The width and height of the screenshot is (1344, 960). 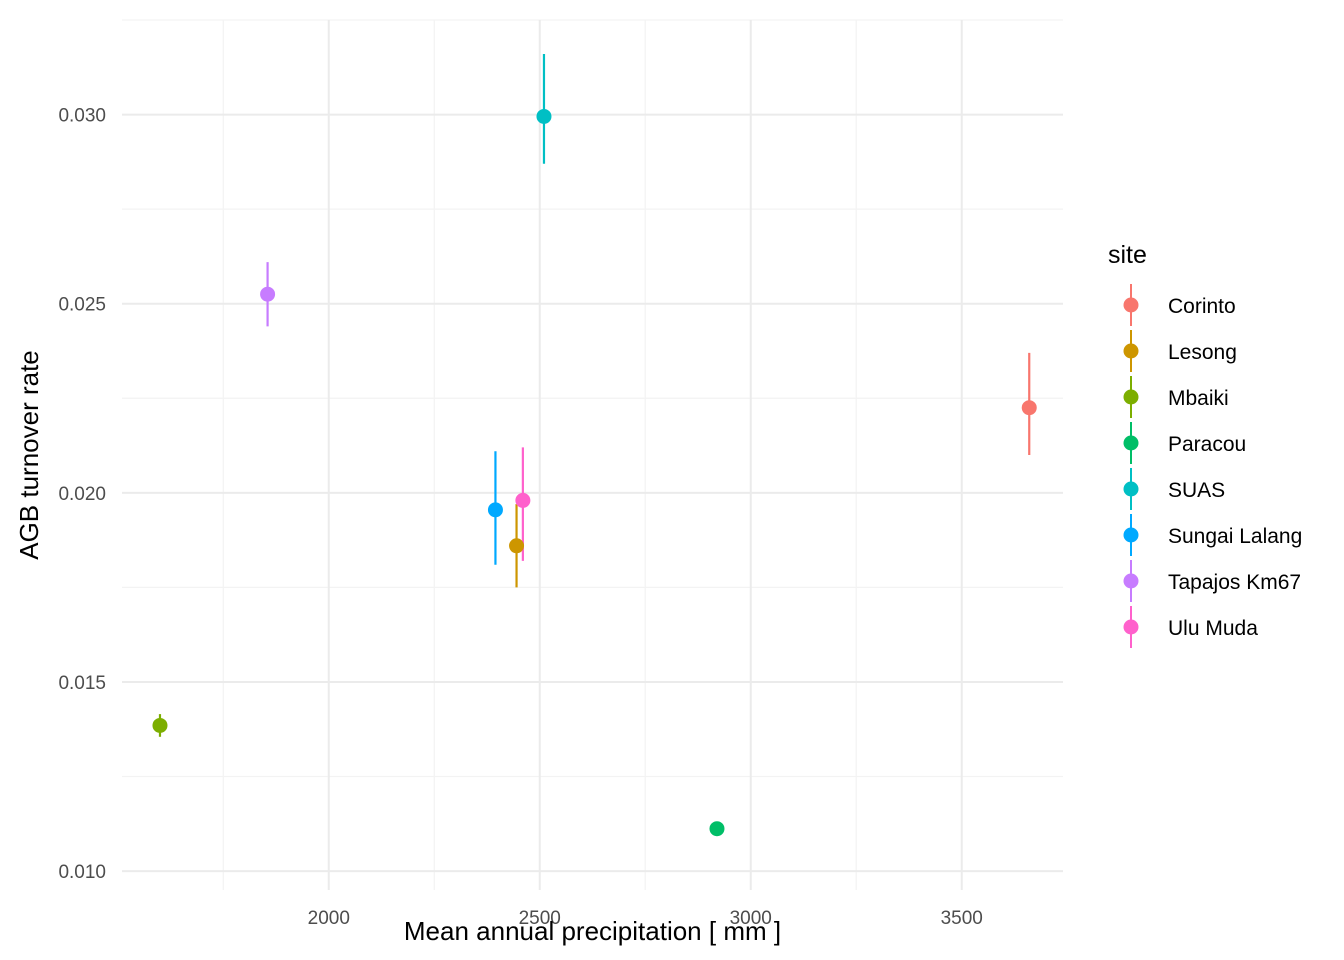 What do you see at coordinates (1213, 628) in the screenshot?
I see `legend-label: Ulu Muda` at bounding box center [1213, 628].